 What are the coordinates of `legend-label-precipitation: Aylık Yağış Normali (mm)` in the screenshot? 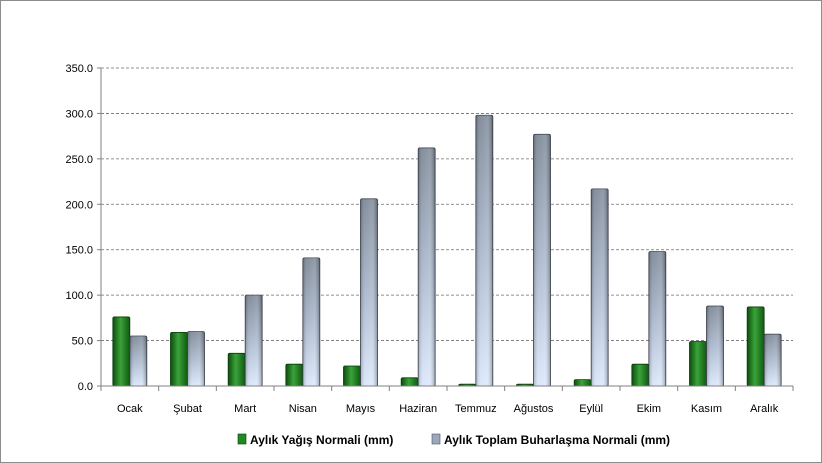 It's located at (321, 440).